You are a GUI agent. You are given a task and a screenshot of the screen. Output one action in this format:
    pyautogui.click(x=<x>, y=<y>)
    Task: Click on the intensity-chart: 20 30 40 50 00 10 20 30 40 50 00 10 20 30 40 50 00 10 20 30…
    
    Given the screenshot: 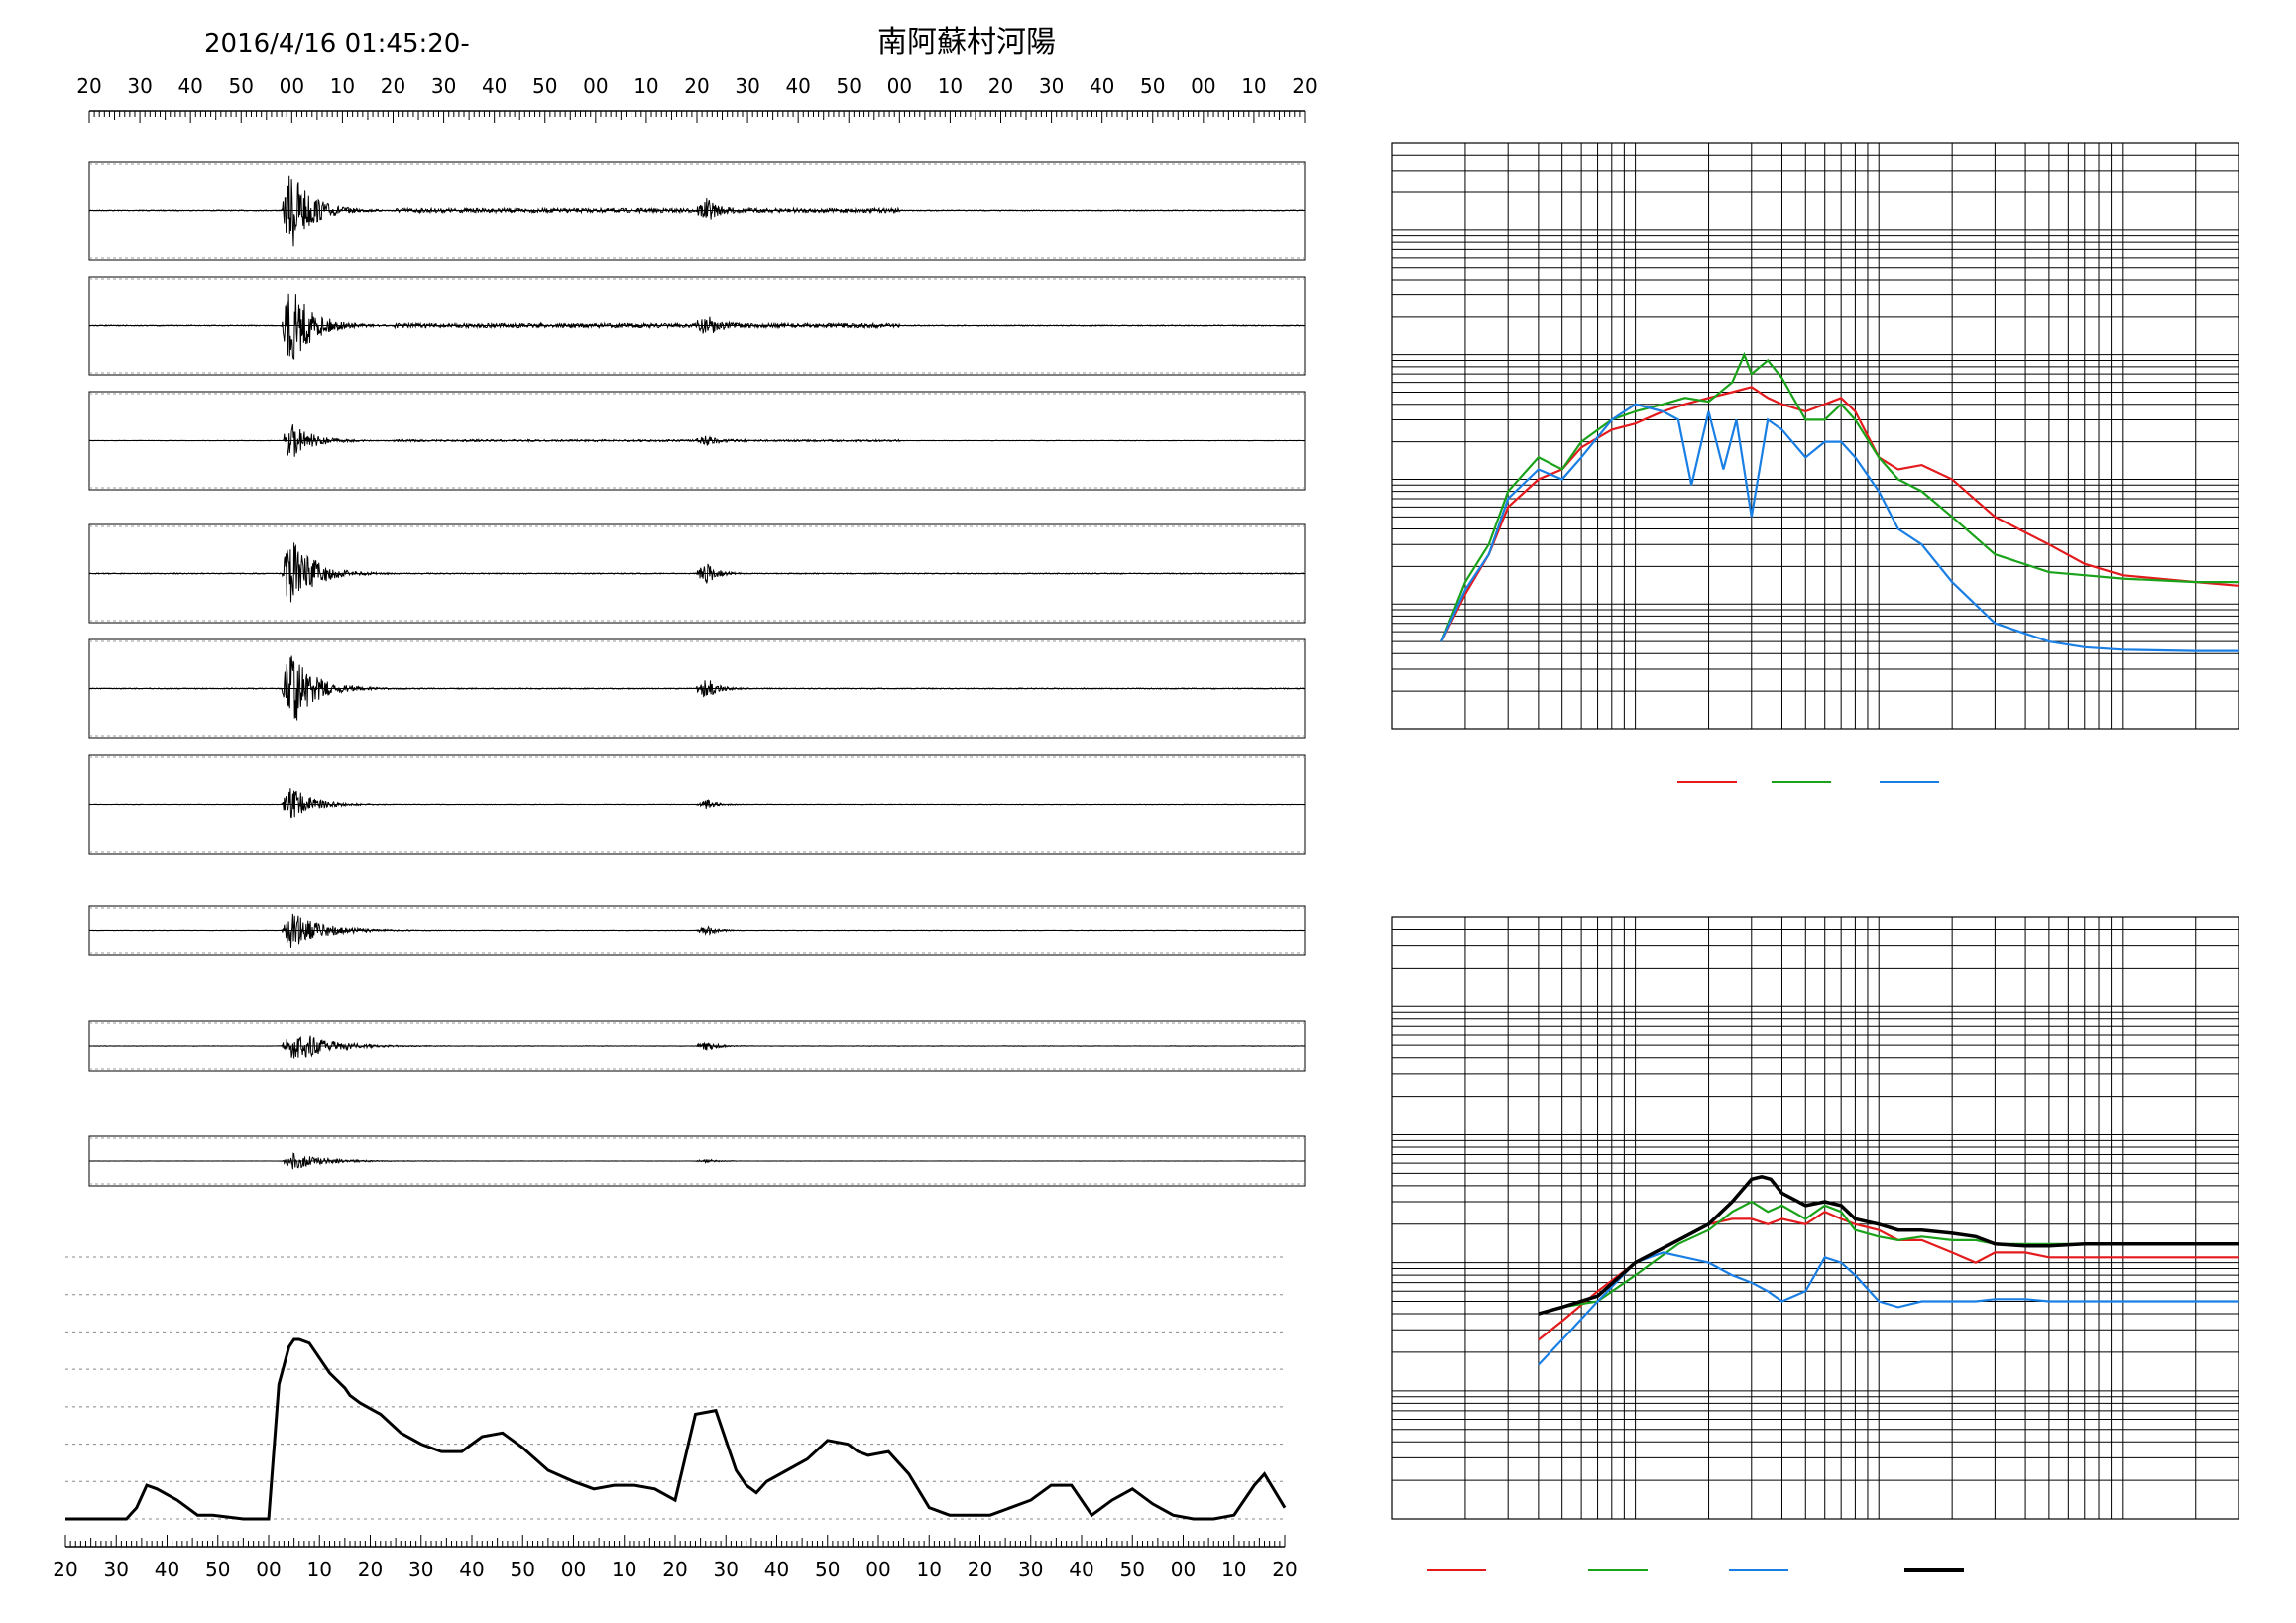 What is the action you would take?
    pyautogui.click(x=675, y=1418)
    